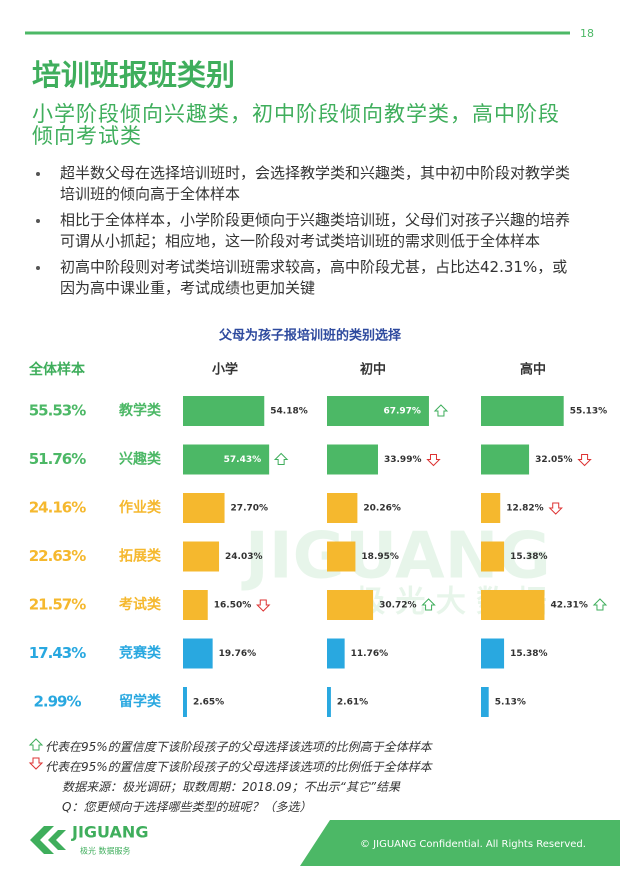  I want to click on value-label: 54.18%, so click(289, 412).